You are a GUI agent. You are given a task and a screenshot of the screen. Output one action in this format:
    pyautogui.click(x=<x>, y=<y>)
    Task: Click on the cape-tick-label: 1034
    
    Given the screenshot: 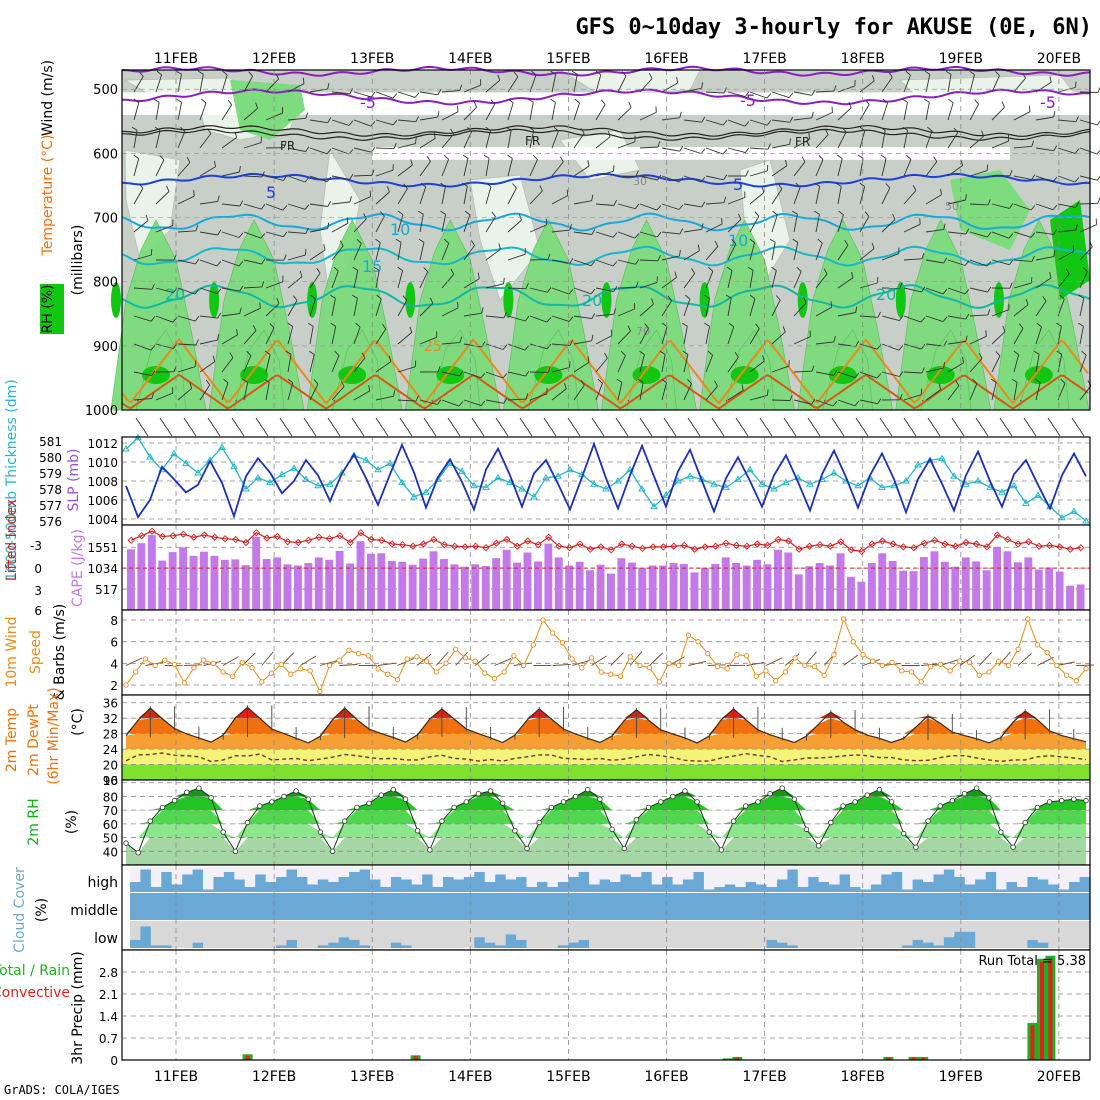 What is the action you would take?
    pyautogui.click(x=102, y=569)
    